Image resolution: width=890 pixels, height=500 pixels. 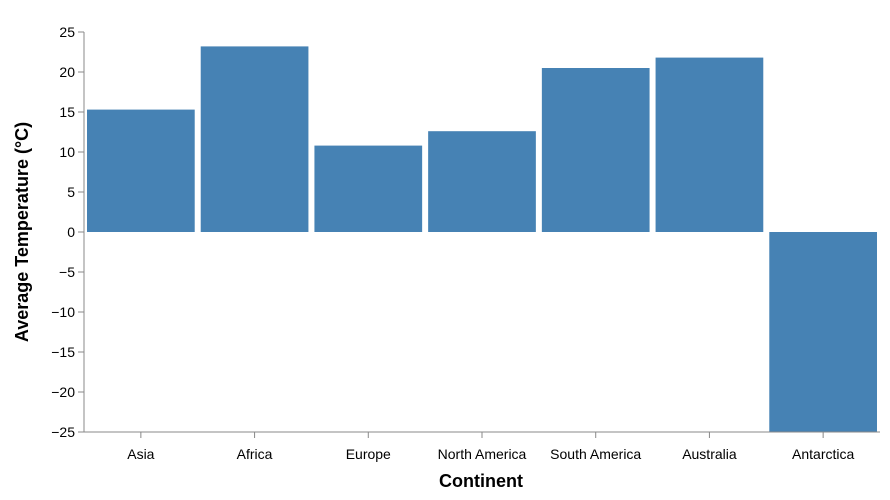 What do you see at coordinates (368, 188) in the screenshot?
I see `bar-europe` at bounding box center [368, 188].